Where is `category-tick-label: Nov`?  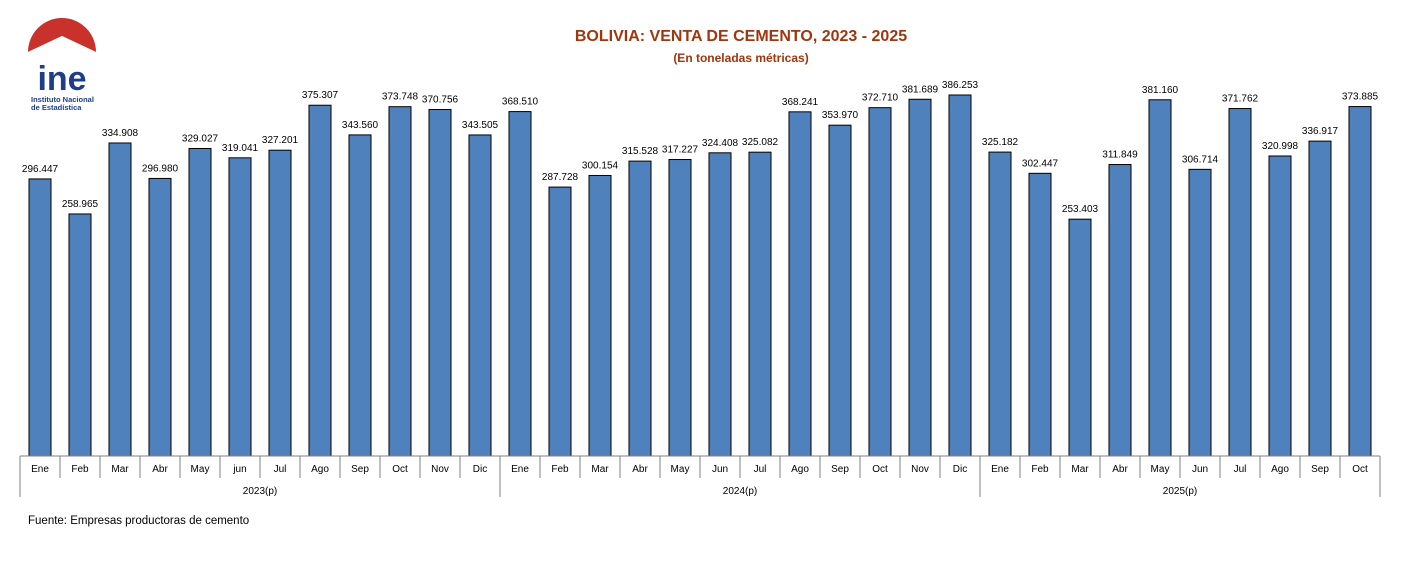
category-tick-label: Nov is located at coordinates (440, 469).